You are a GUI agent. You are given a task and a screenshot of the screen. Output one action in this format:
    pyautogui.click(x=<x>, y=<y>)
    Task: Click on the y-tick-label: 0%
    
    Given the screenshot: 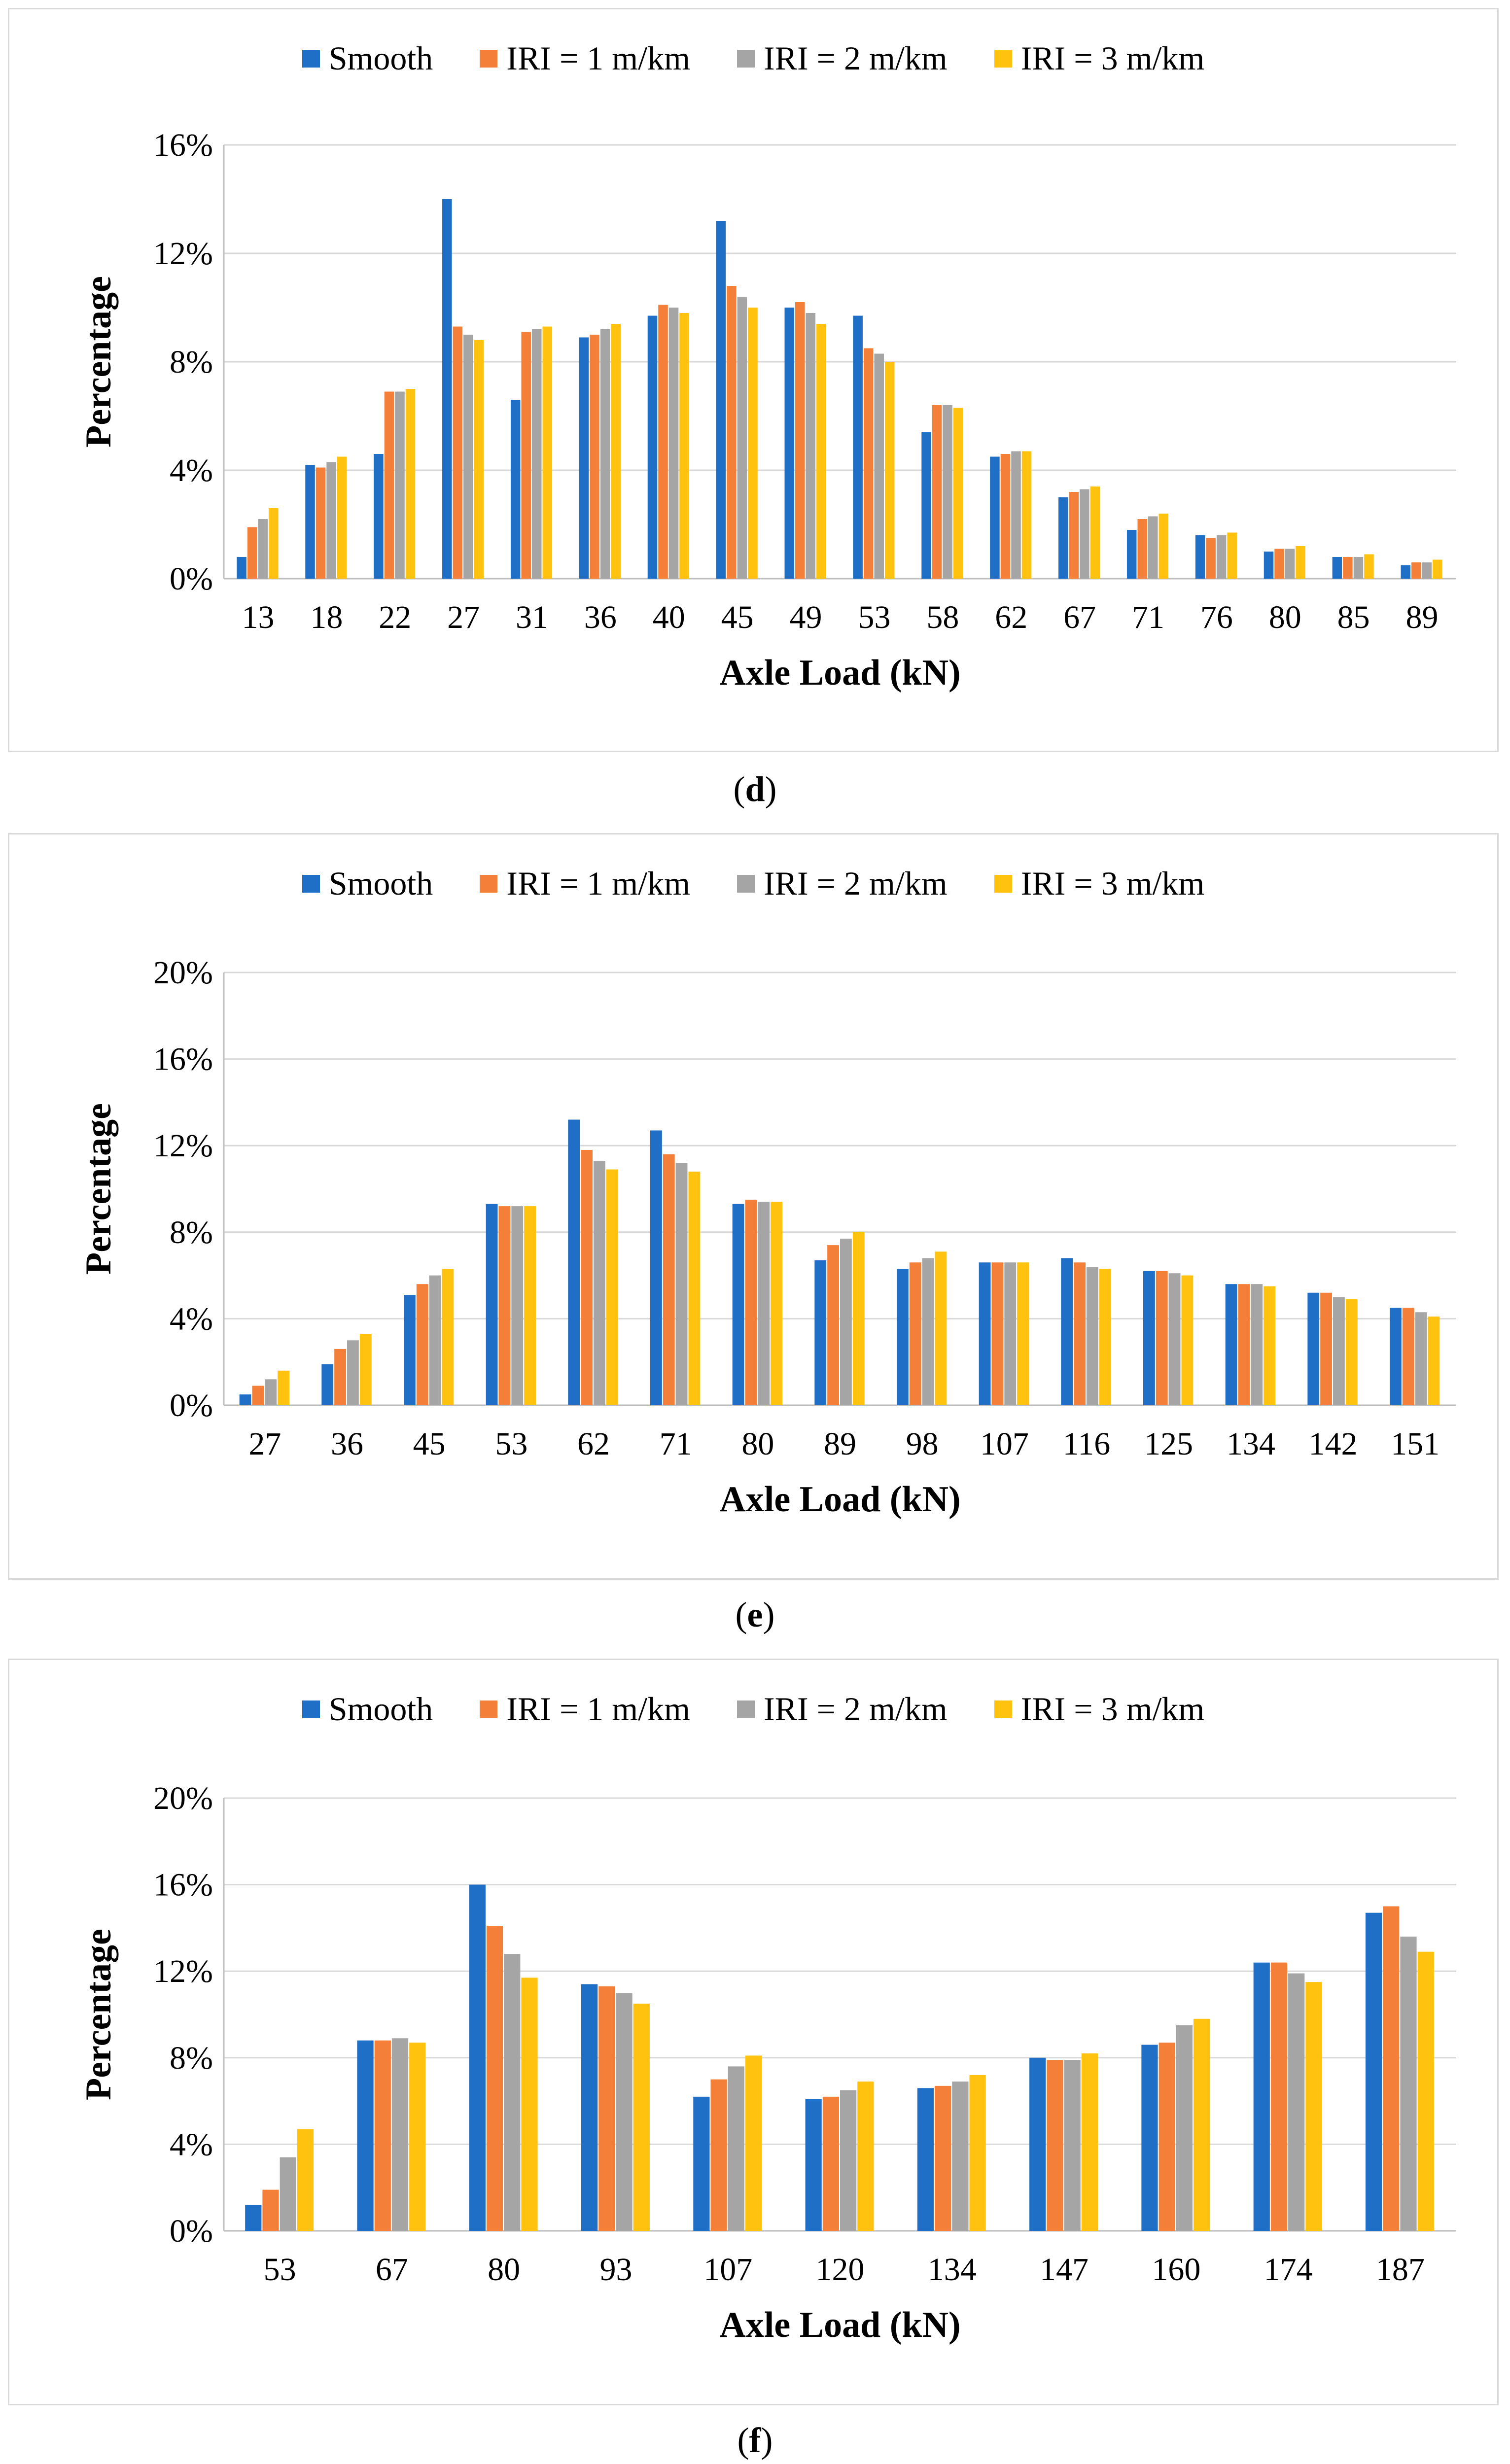 What is the action you would take?
    pyautogui.click(x=191, y=579)
    